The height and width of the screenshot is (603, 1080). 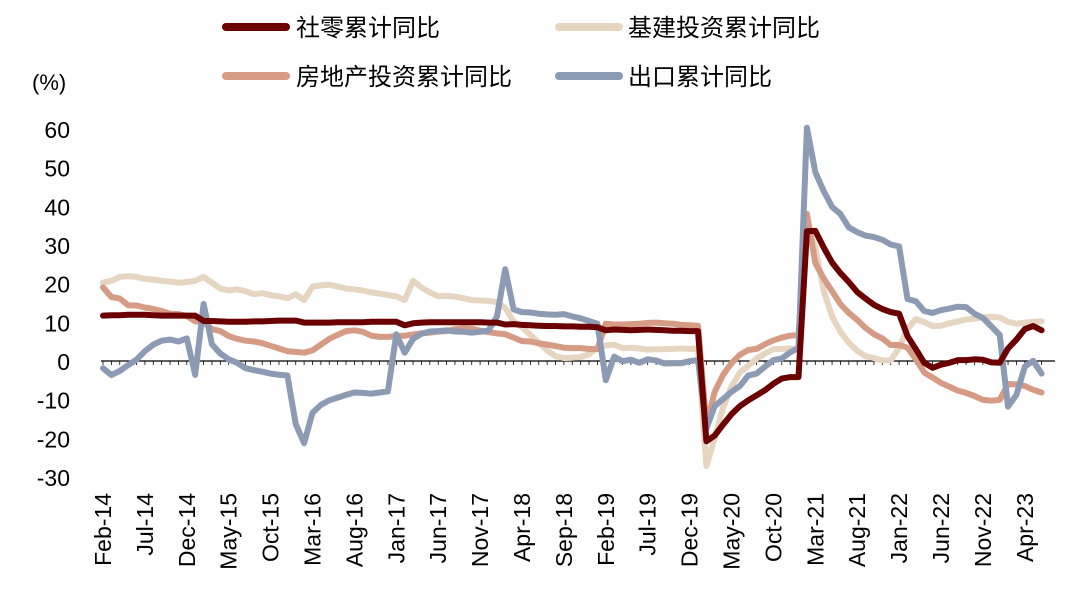 I want to click on x-tick-label: Apr-18, so click(x=522, y=527).